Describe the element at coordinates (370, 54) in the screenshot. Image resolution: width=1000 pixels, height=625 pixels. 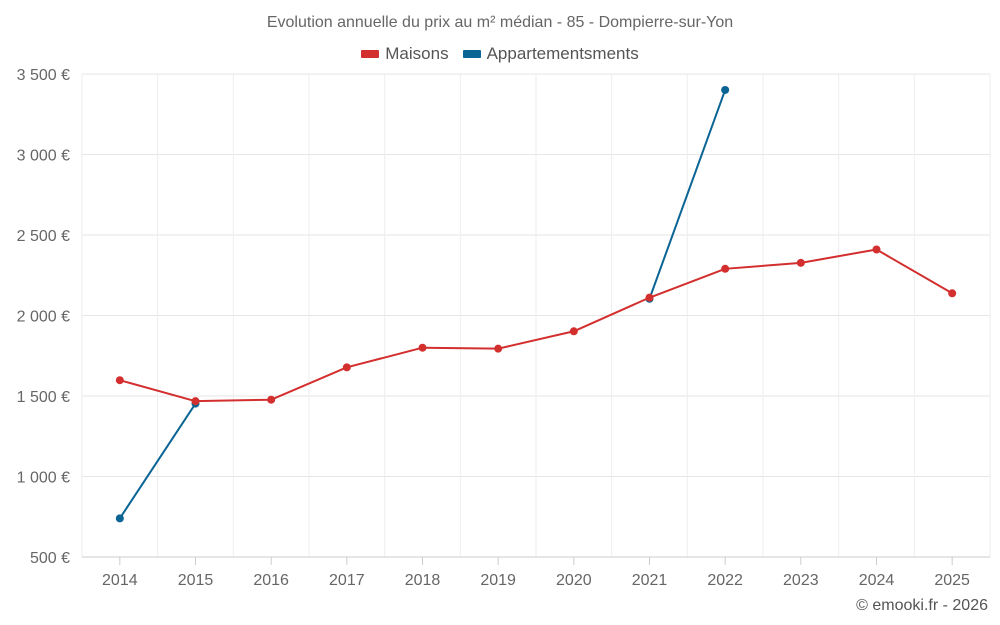
I see `legend-swatch-maisons` at that location.